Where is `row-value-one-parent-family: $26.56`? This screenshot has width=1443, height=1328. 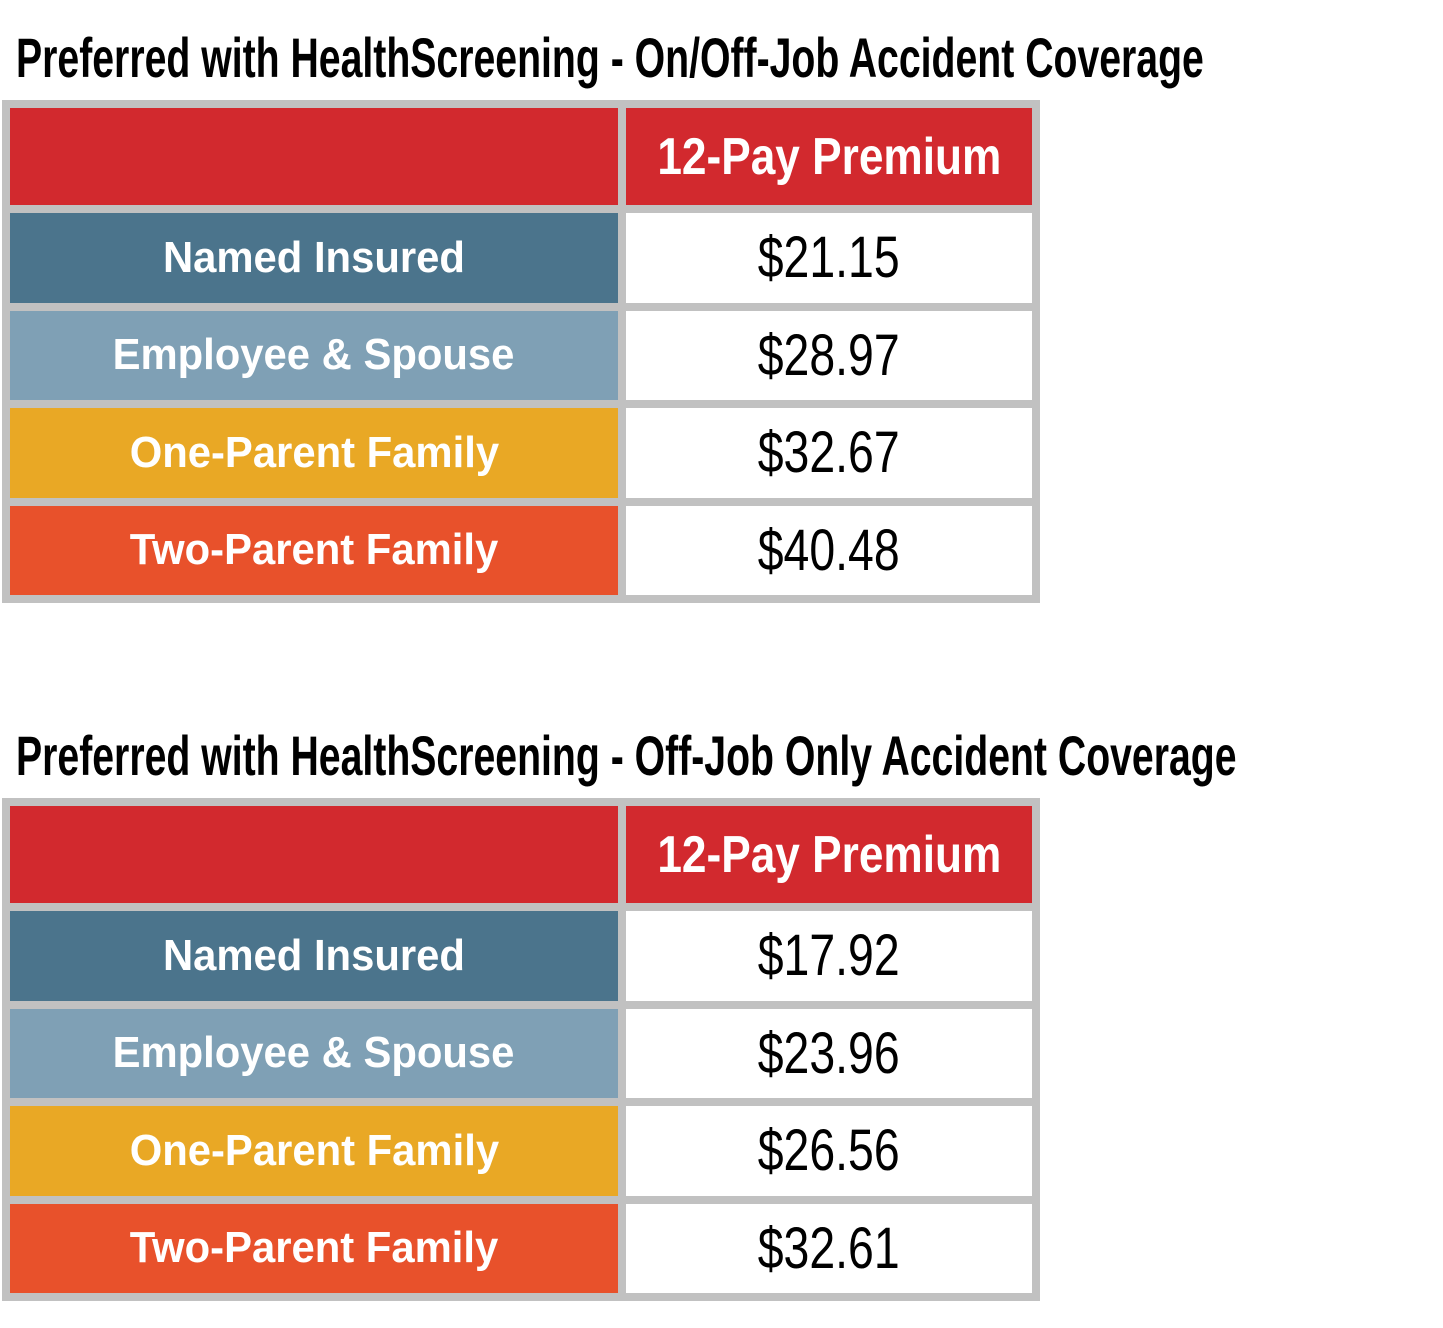 row-value-one-parent-family: $26.56 is located at coordinates (829, 1151).